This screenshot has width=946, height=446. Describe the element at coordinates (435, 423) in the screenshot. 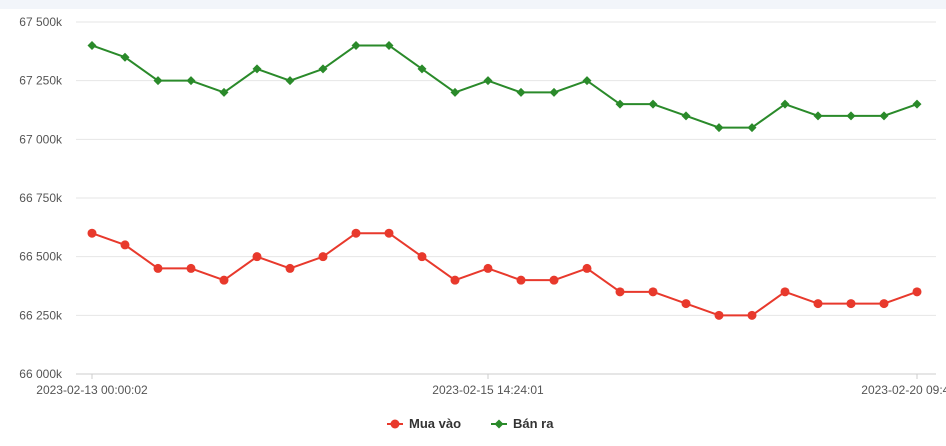

I see `legend-label: Mua vào` at that location.